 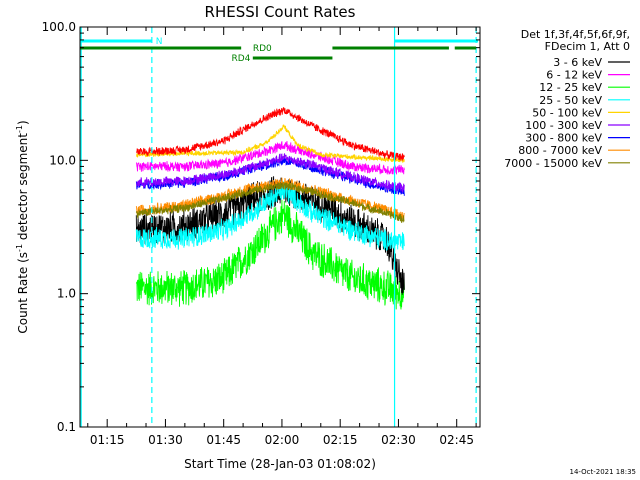 I want to click on series-line-800-7000kev, so click(x=270, y=199).